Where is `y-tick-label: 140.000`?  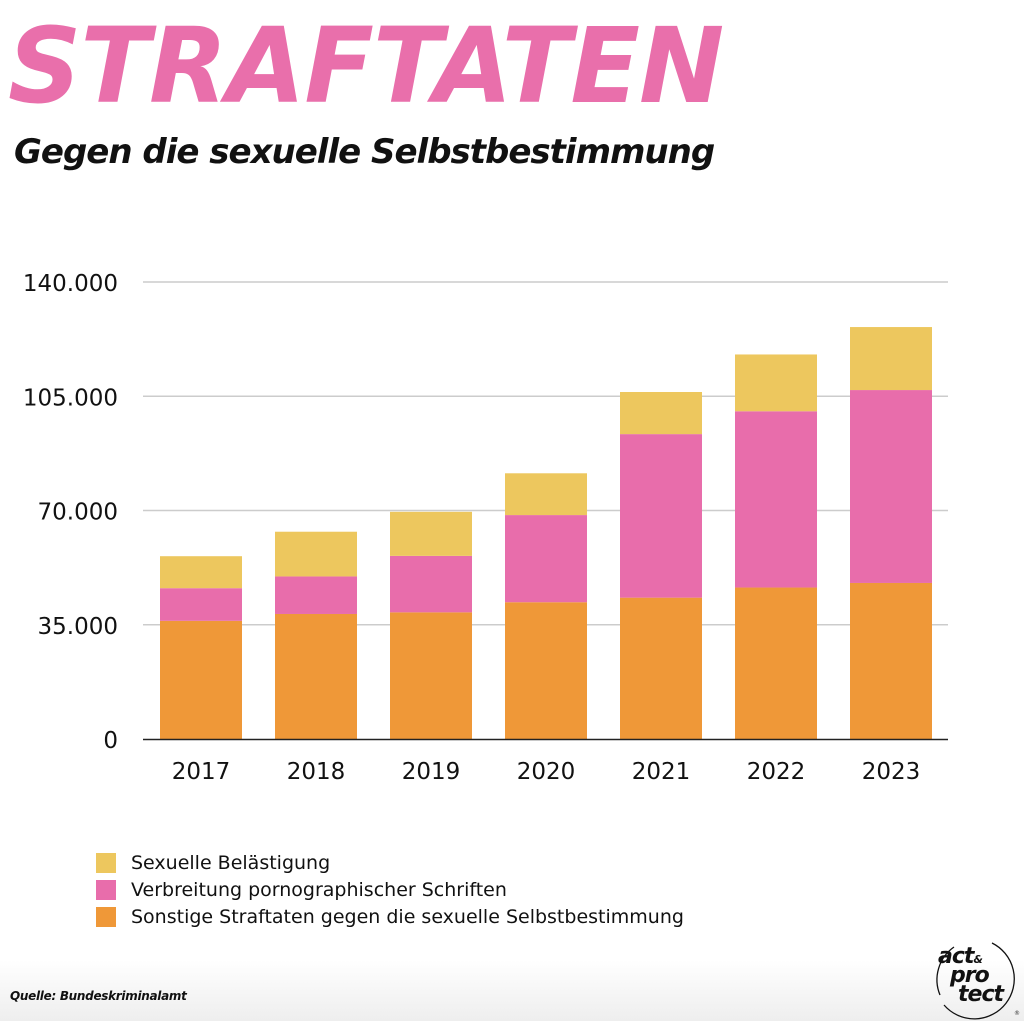 y-tick-label: 140.000 is located at coordinates (70, 284).